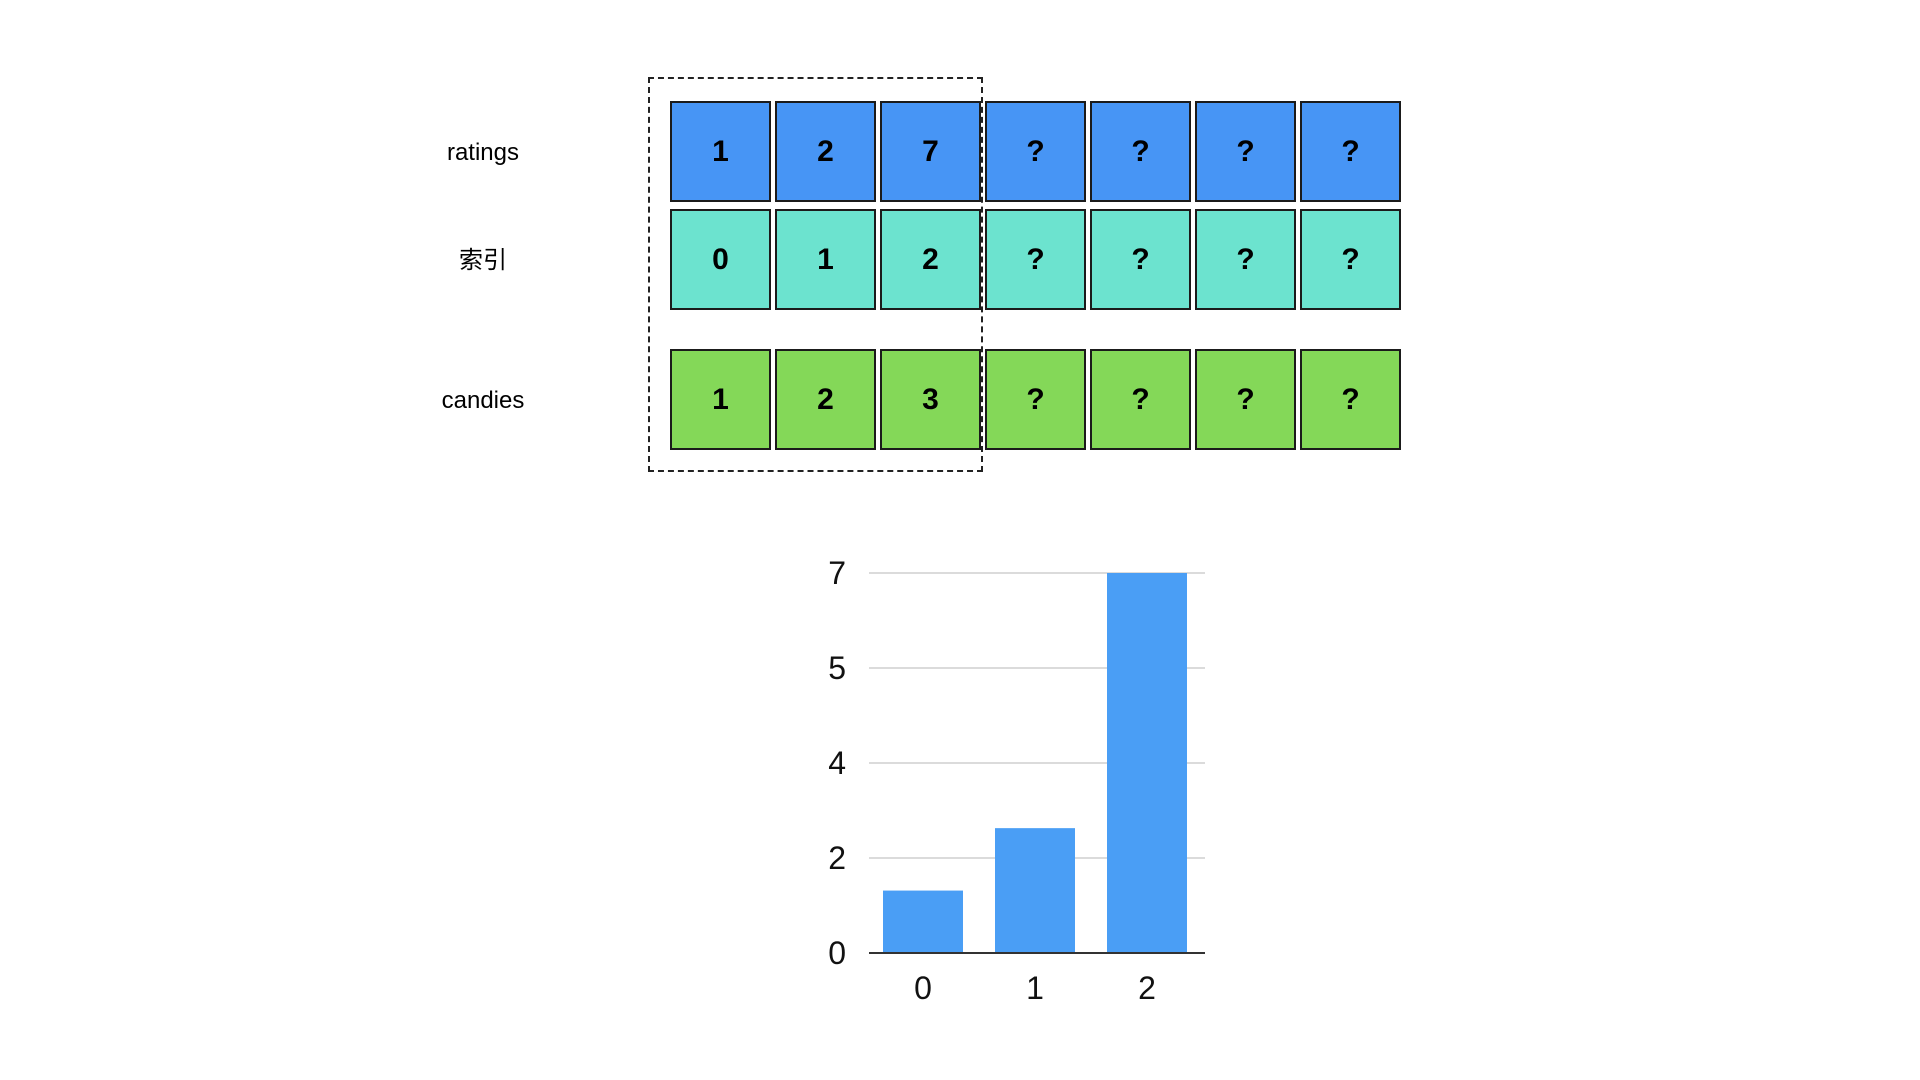 The height and width of the screenshot is (1080, 1920). What do you see at coordinates (837, 953) in the screenshot?
I see `y-tick-label: 0` at bounding box center [837, 953].